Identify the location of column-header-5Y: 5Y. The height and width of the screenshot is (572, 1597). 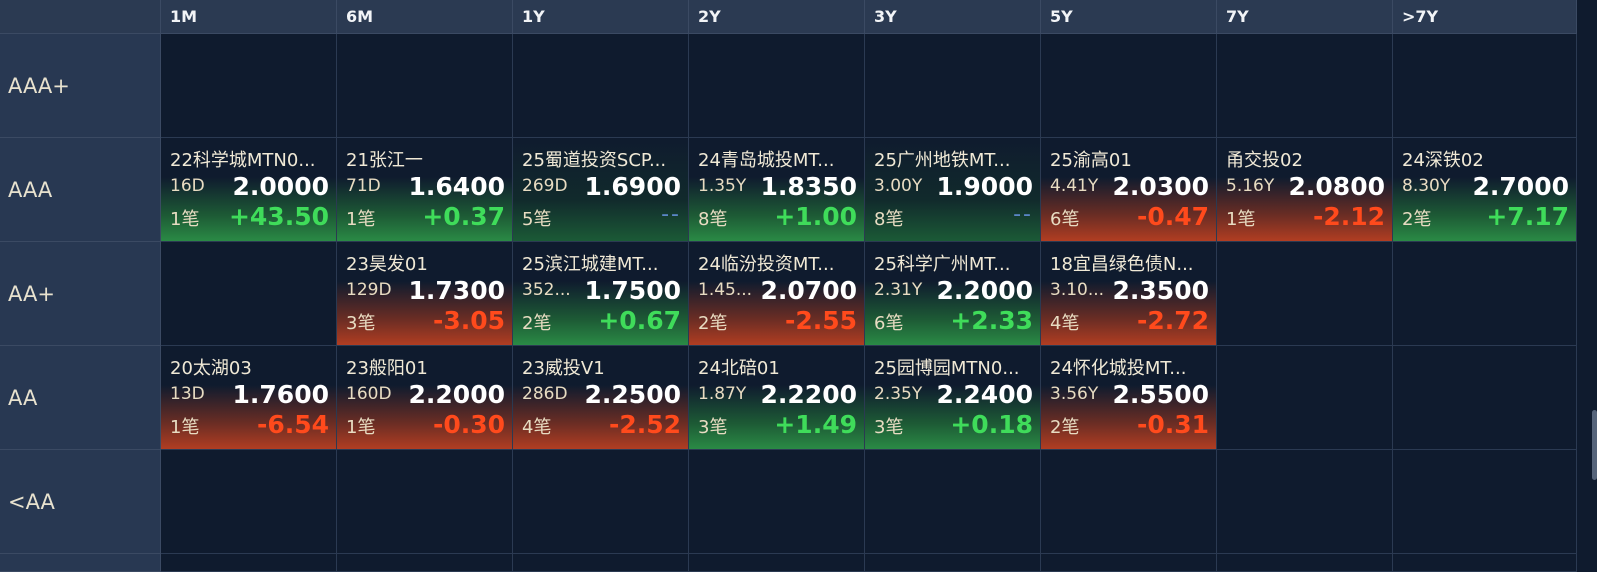
(1129, 17).